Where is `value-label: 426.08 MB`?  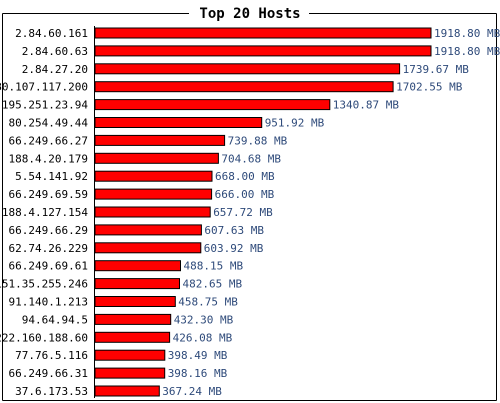
value-label: 426.08 MB is located at coordinates (203, 337).